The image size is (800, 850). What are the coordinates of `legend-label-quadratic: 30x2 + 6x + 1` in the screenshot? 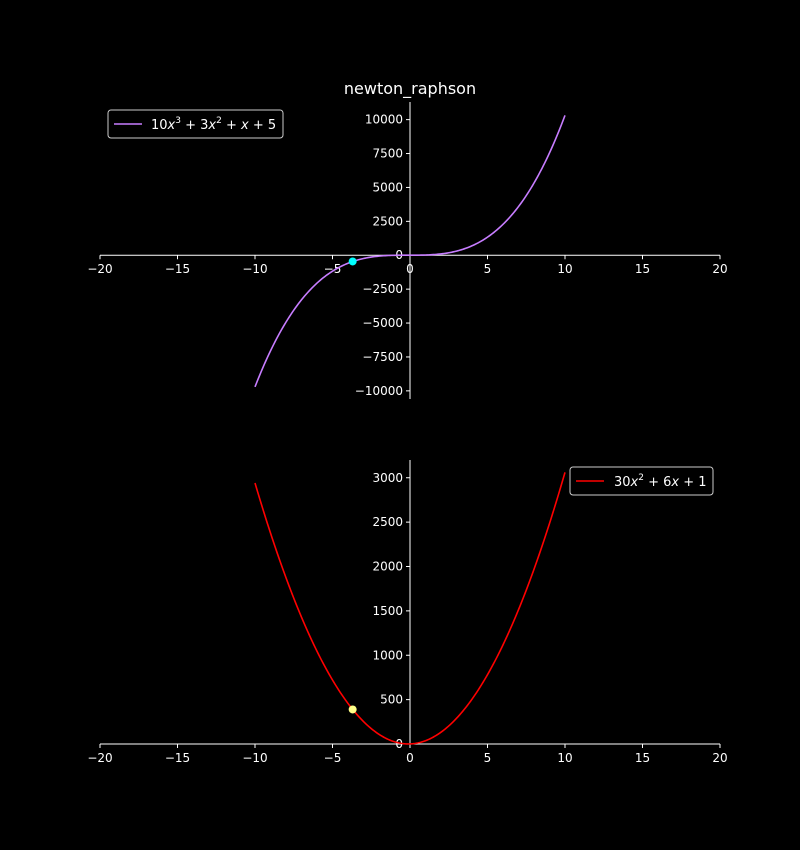 It's located at (660, 481).